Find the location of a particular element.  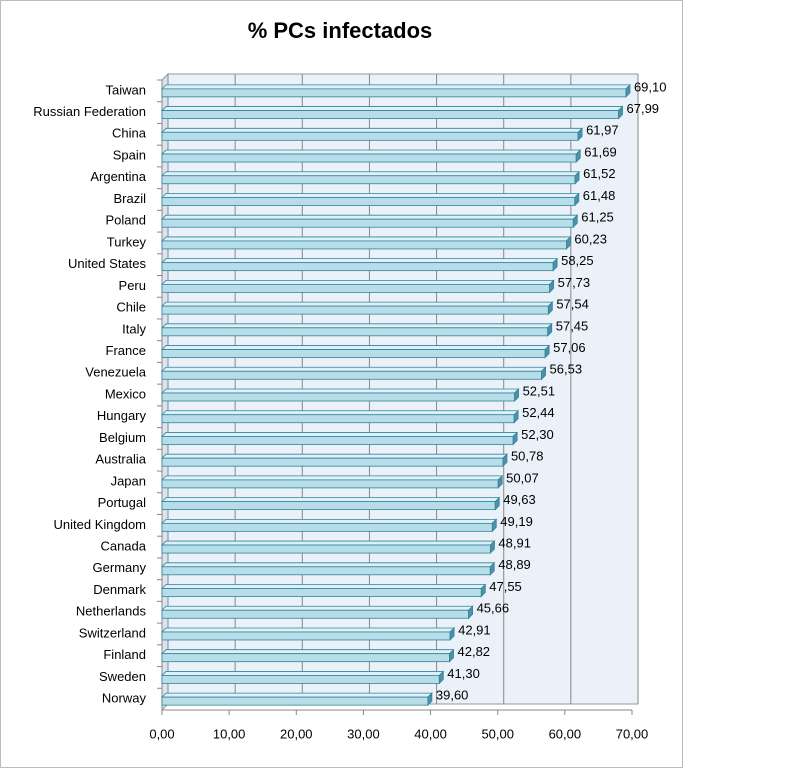

value-label: 41,30 is located at coordinates (463, 673).